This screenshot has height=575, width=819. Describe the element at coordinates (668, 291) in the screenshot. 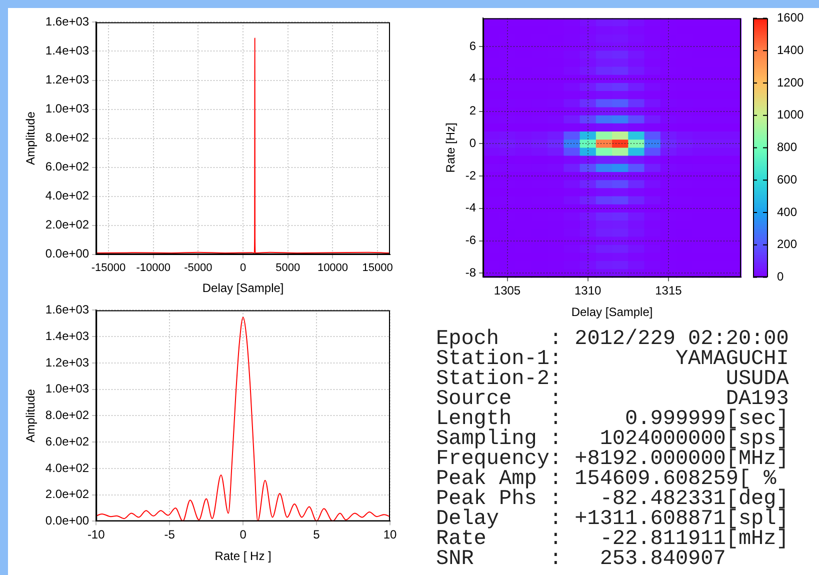

I see `x-tick-label: 1315` at that location.